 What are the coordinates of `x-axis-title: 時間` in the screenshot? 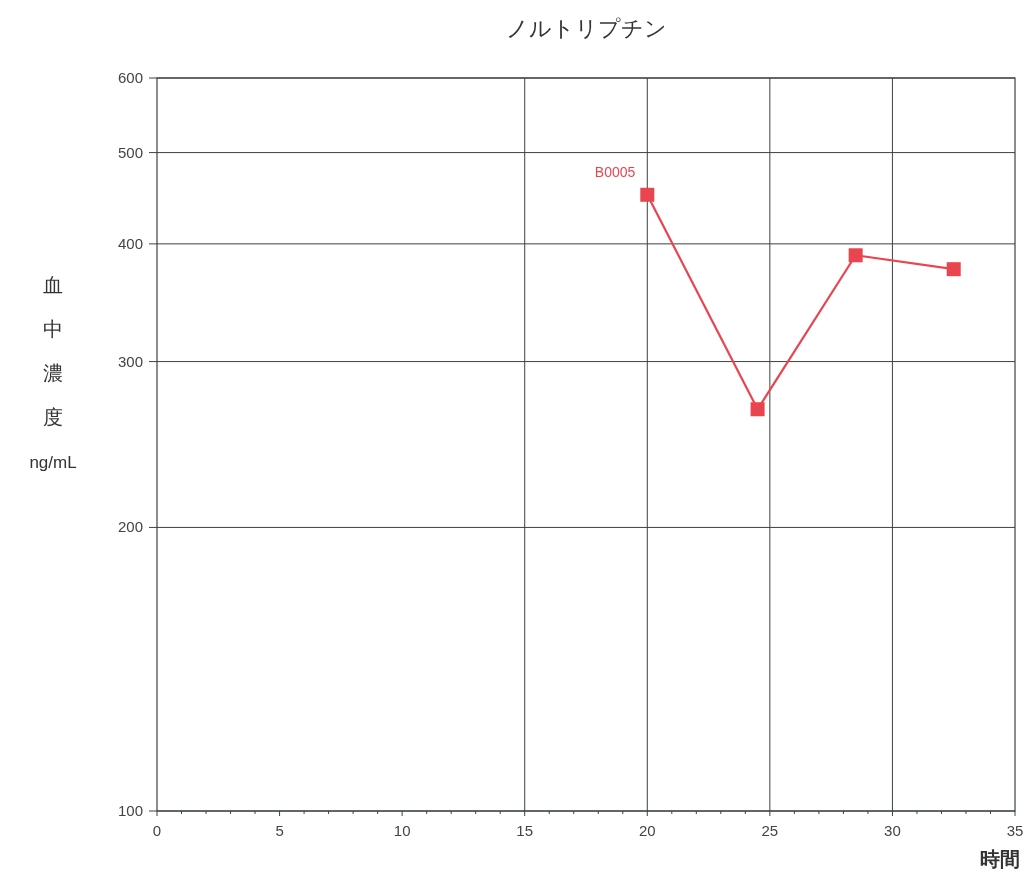 It's located at (1000, 859).